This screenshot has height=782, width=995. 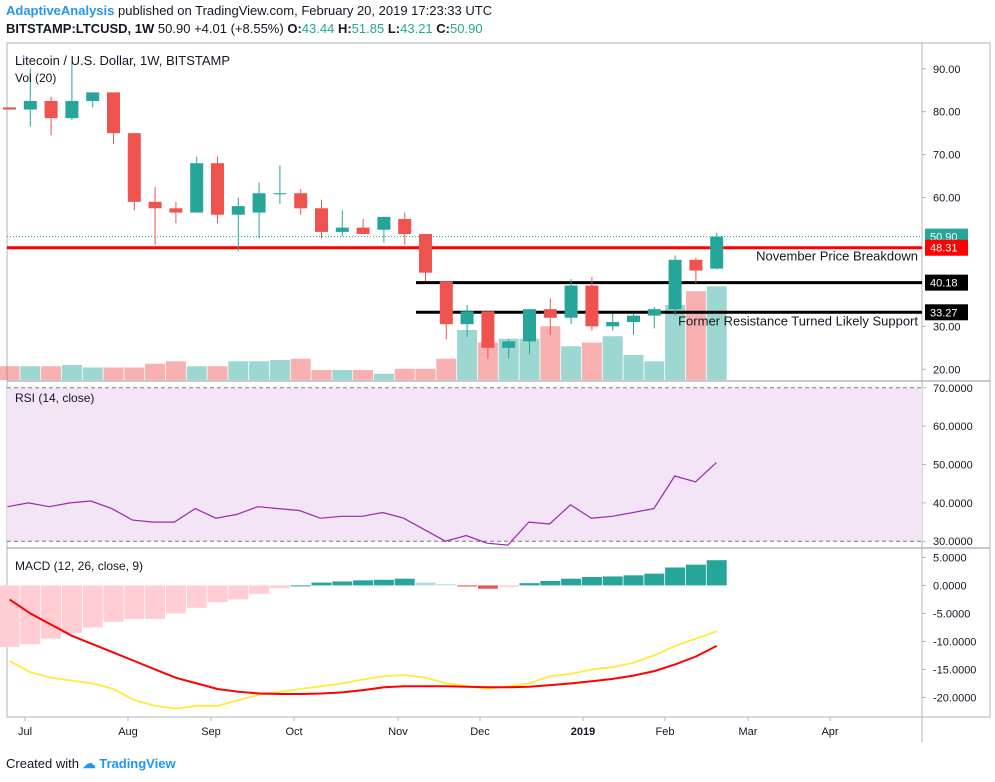 What do you see at coordinates (946, 247) in the screenshot?
I see `level-badge-bg` at bounding box center [946, 247].